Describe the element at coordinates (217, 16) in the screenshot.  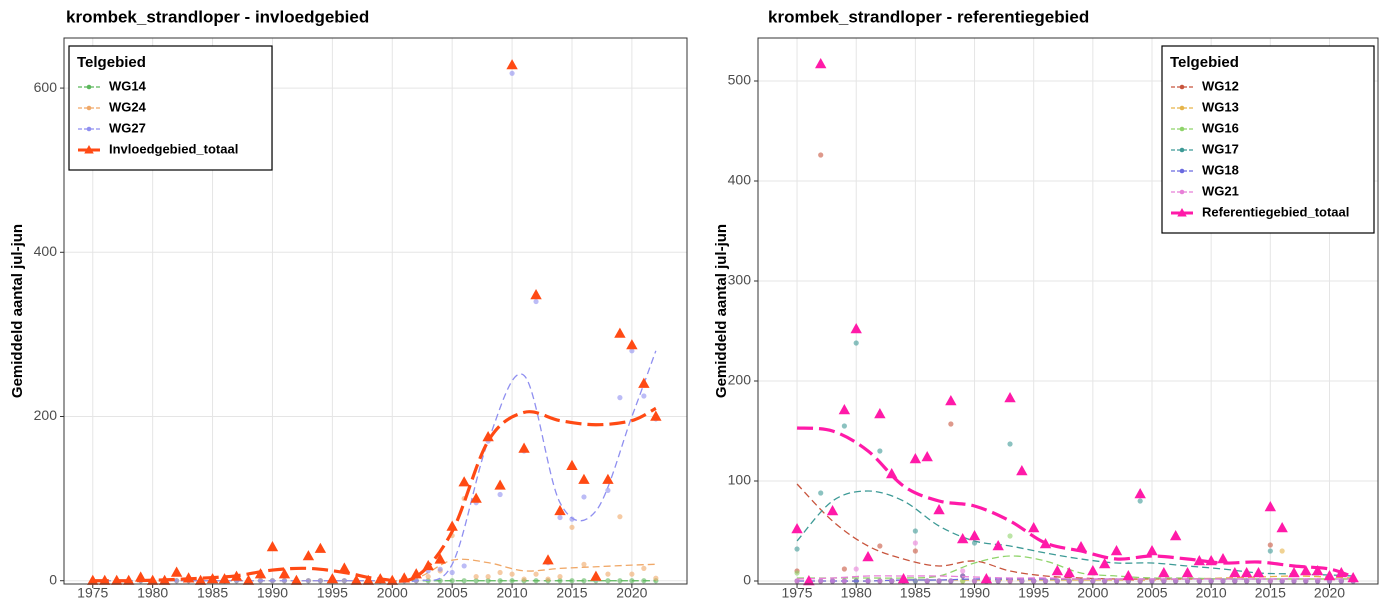
I see `chart-title: krombek_strandloper - invloedgebied` at that location.